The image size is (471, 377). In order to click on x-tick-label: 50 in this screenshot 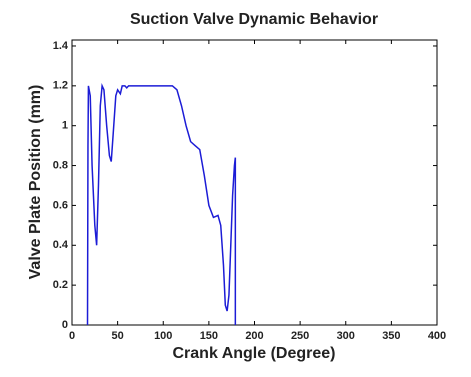, I will do `click(118, 336)`.